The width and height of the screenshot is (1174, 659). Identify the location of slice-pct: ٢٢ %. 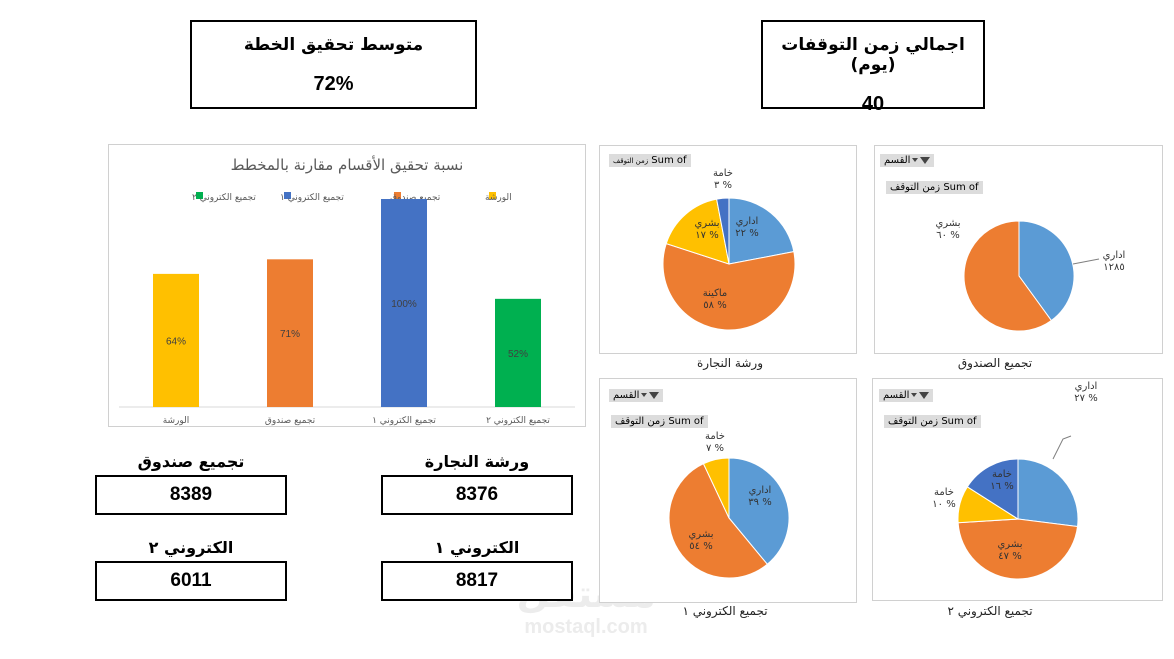
(747, 233).